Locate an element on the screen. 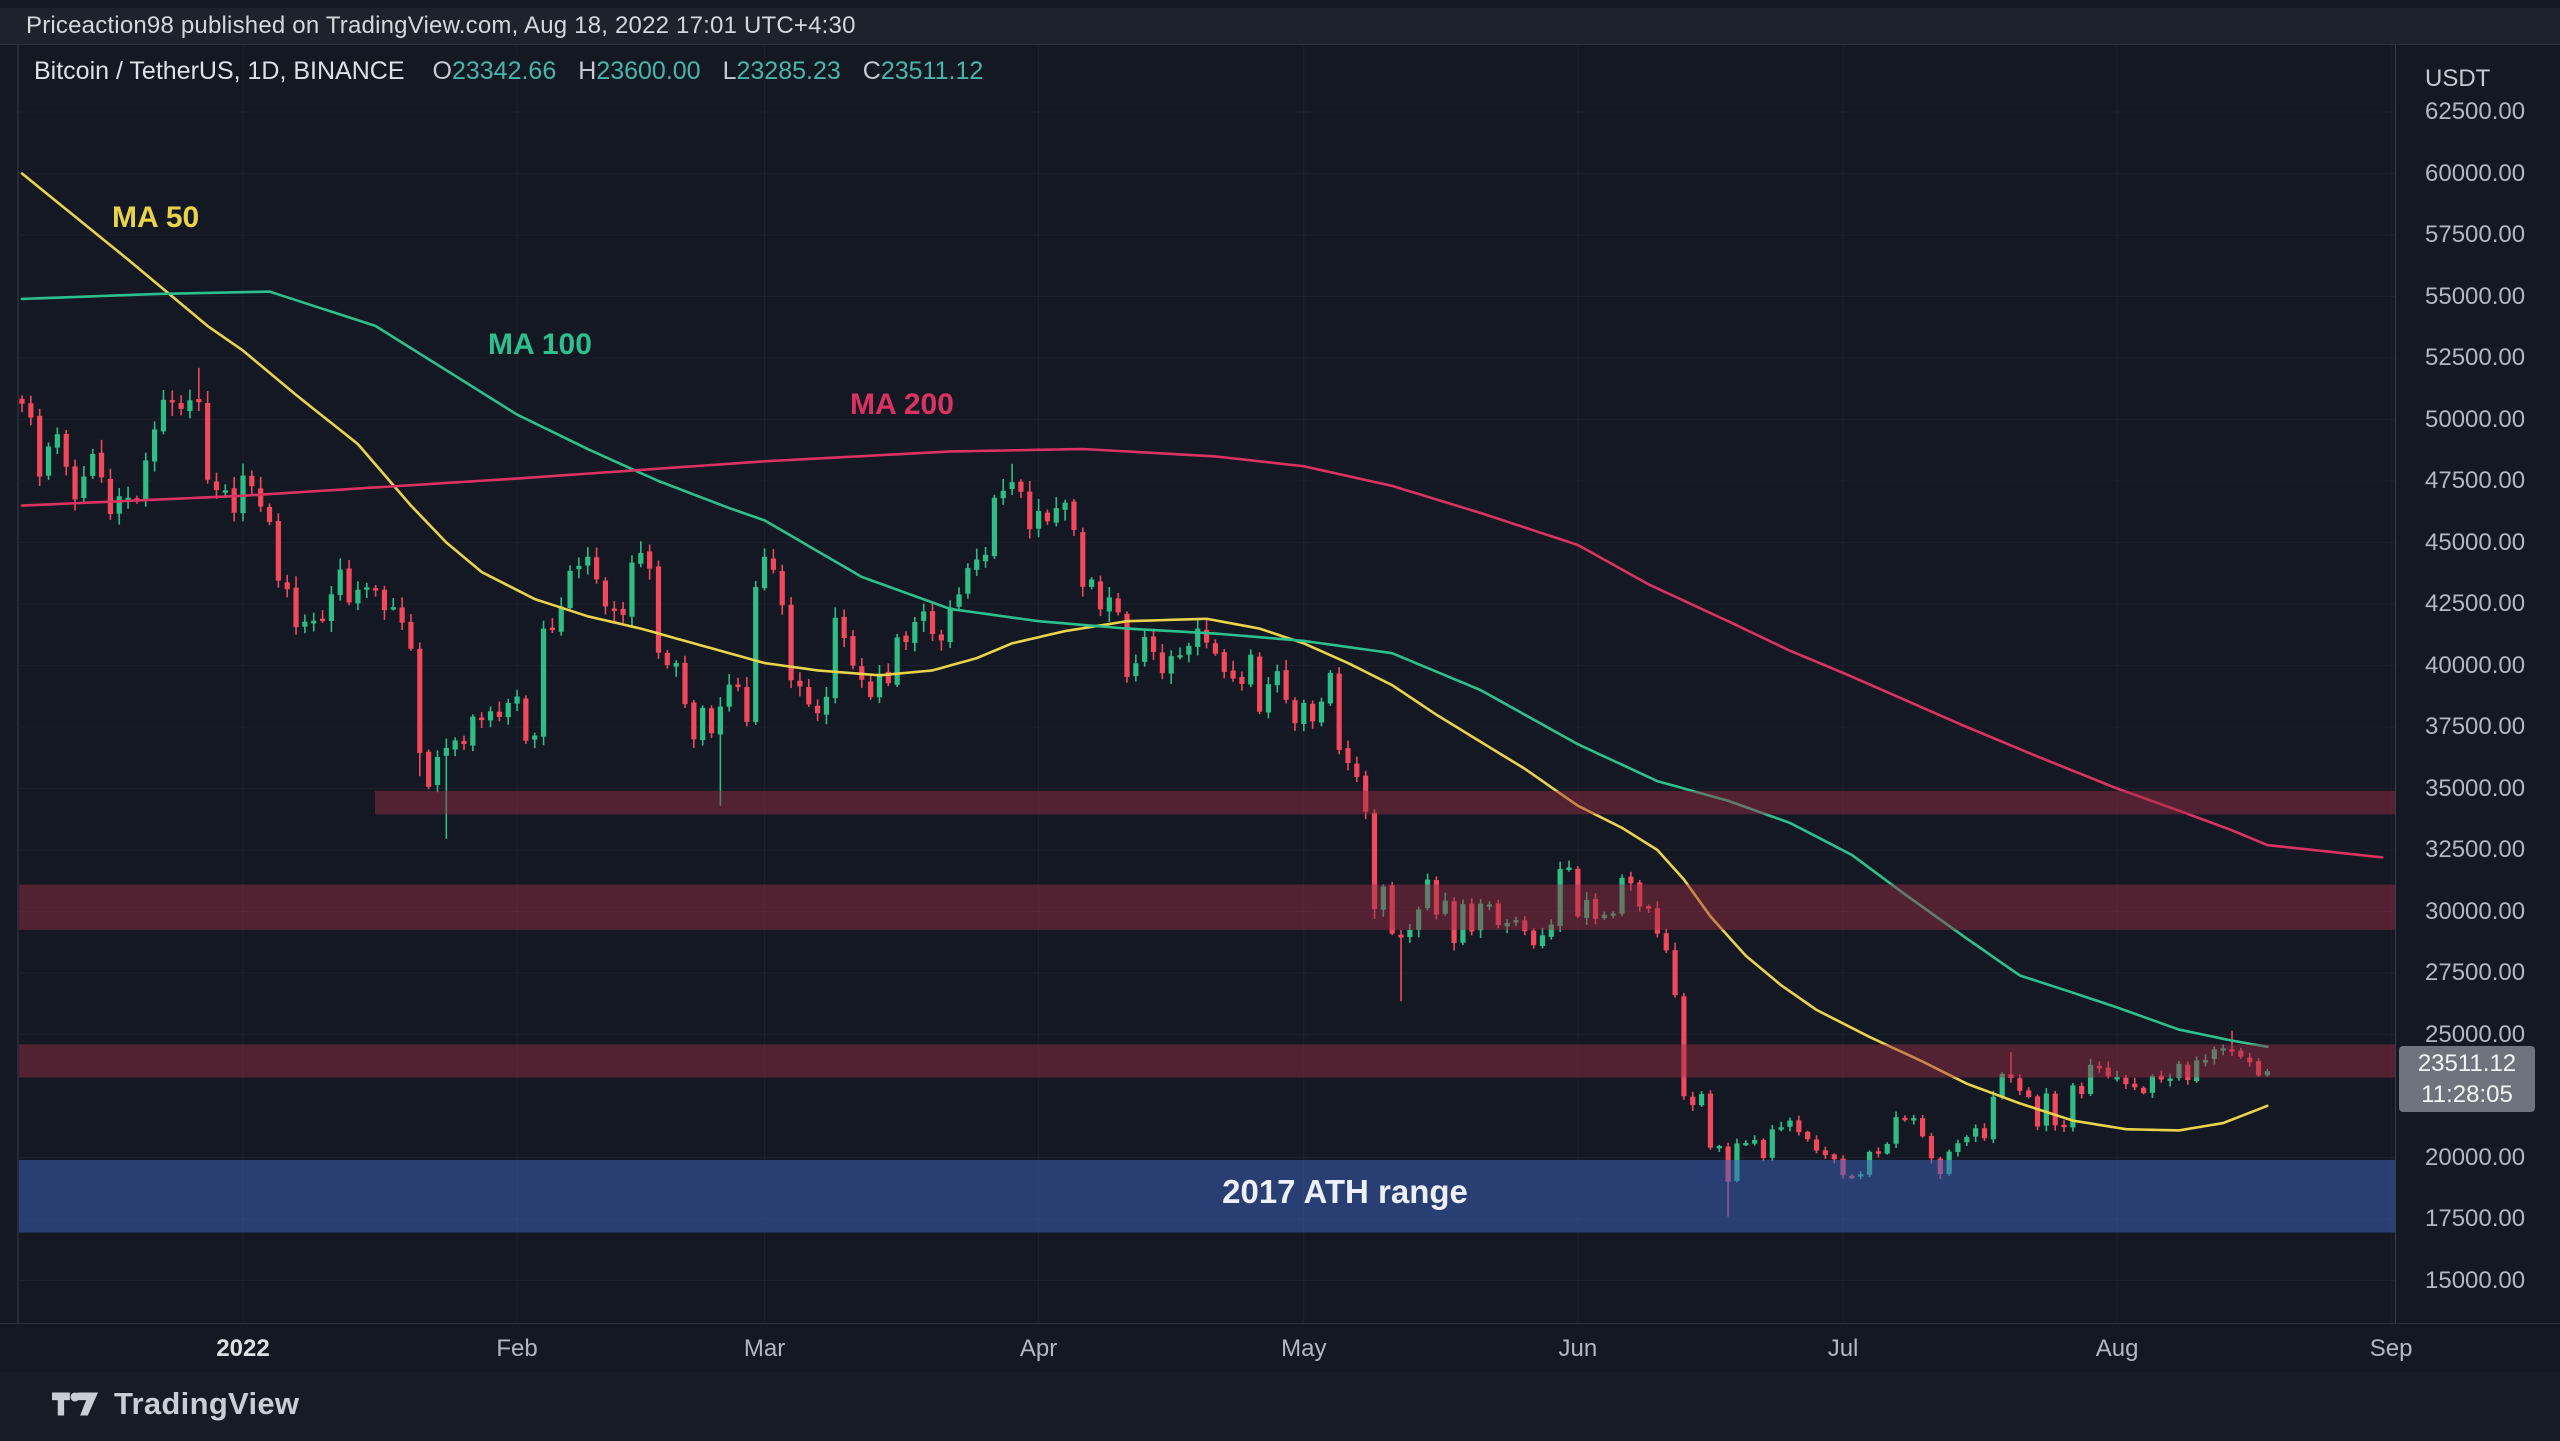 The width and height of the screenshot is (2560, 1441). bar-countdown-timer: 11:28:05 is located at coordinates (2467, 1094).